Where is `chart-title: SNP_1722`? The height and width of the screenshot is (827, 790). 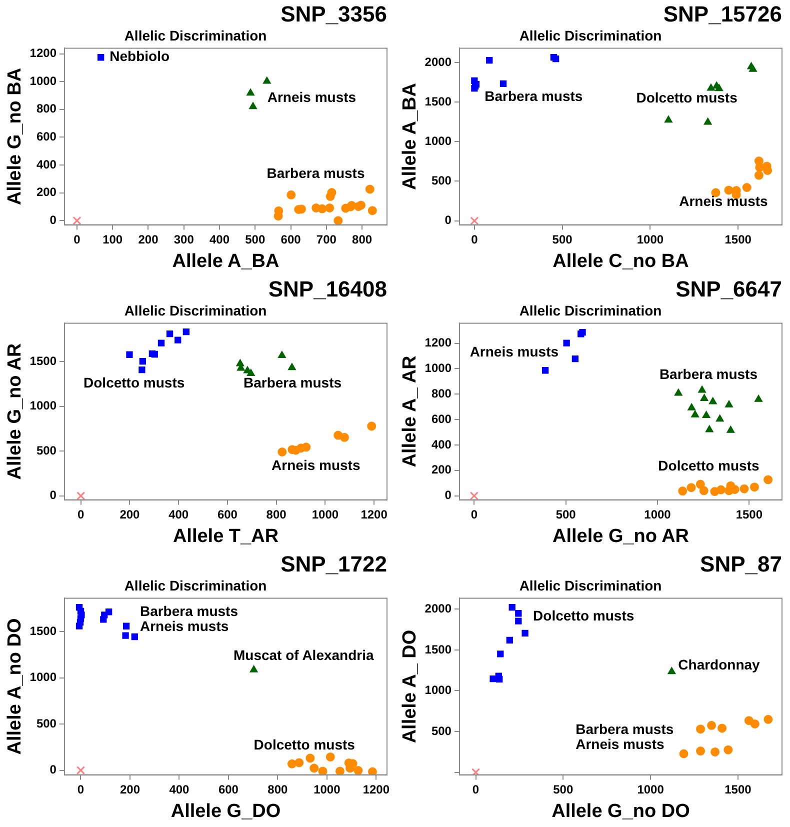 chart-title: SNP_1722 is located at coordinates (333, 563).